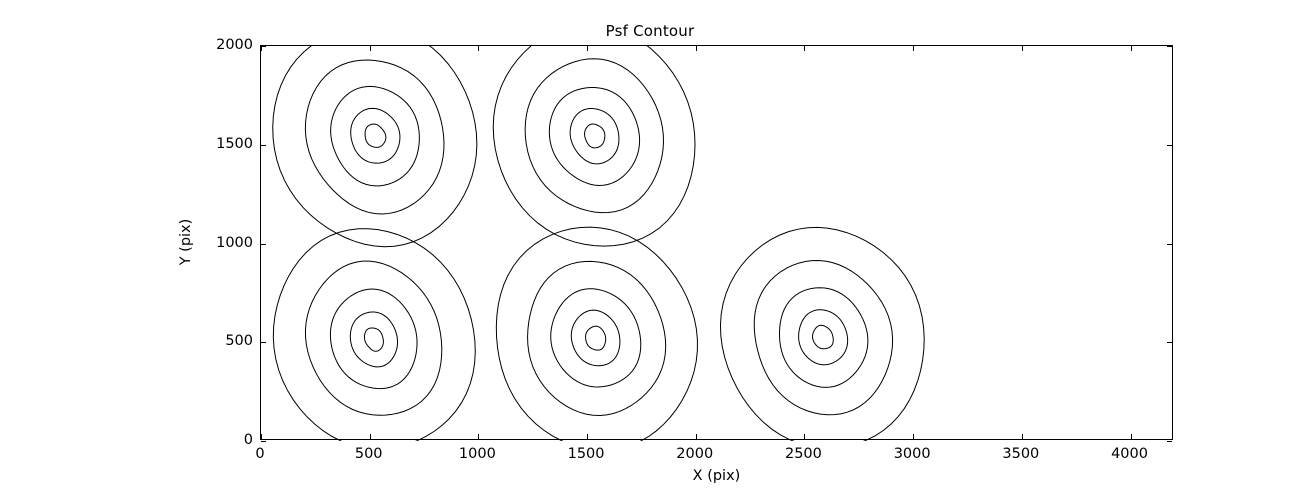 Image resolution: width=1300 pixels, height=490 pixels. Describe the element at coordinates (234, 242) in the screenshot. I see `y-tick-label: 1000` at that location.